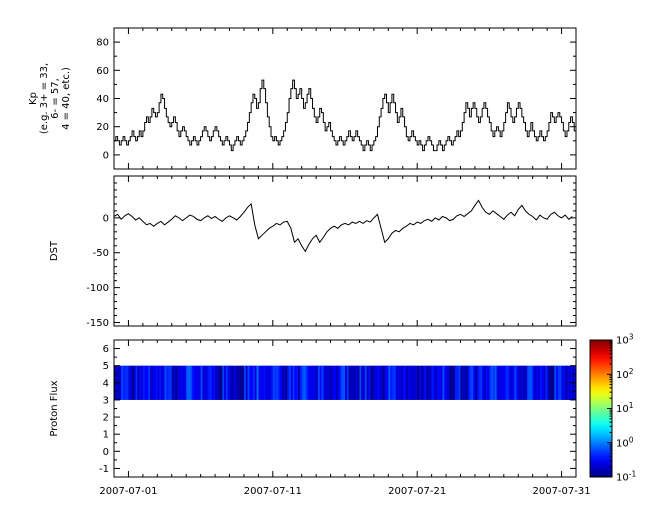 Image resolution: width=665 pixels, height=527 pixels. I want to click on y-tick-label: -1, so click(104, 469).